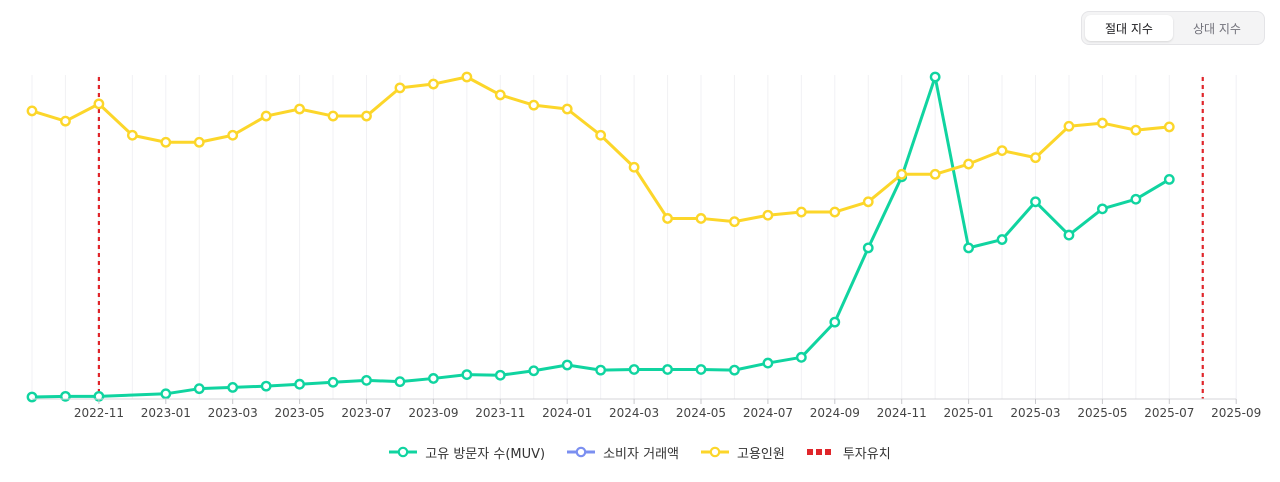 The image size is (1280, 482). Describe the element at coordinates (866, 454) in the screenshot. I see `legend-label-investment: 투자유치` at that location.